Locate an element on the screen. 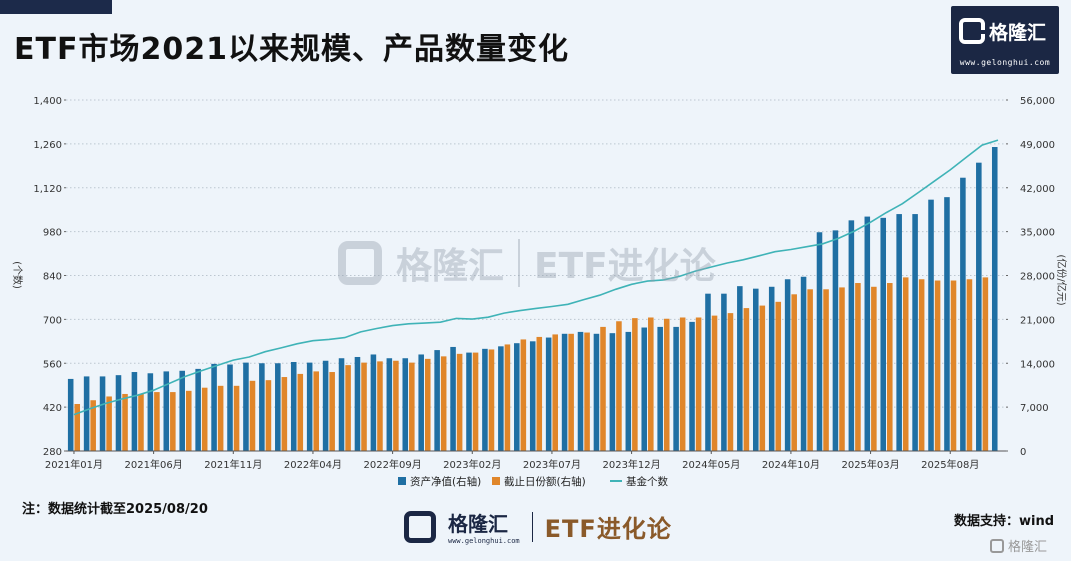 This screenshot has height=561, width=1071. x-tick-label: 2024年10月 is located at coordinates (791, 464).